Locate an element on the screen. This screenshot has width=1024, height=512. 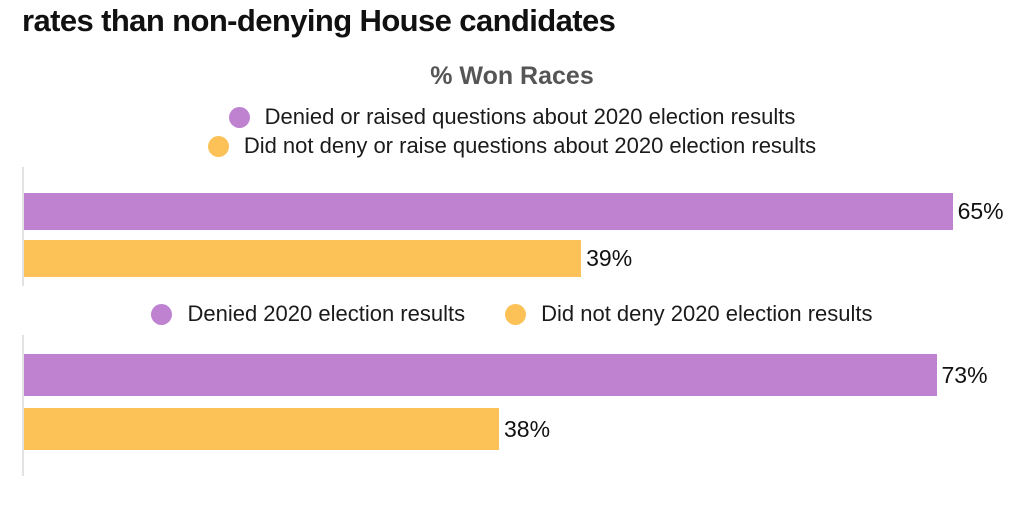
bar-row-denier-top: 65% is located at coordinates (524, 211).